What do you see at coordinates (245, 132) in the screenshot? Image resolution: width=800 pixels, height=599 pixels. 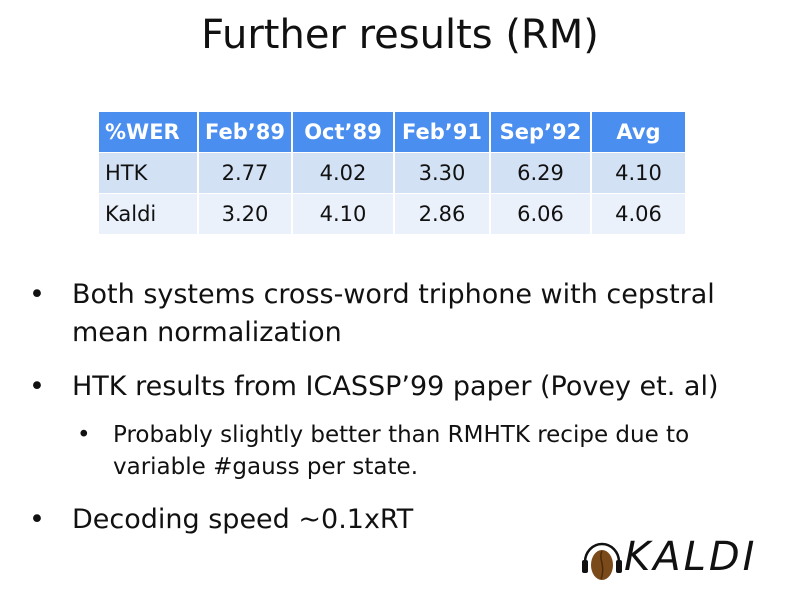 I see `header-cell: Feb’89` at bounding box center [245, 132].